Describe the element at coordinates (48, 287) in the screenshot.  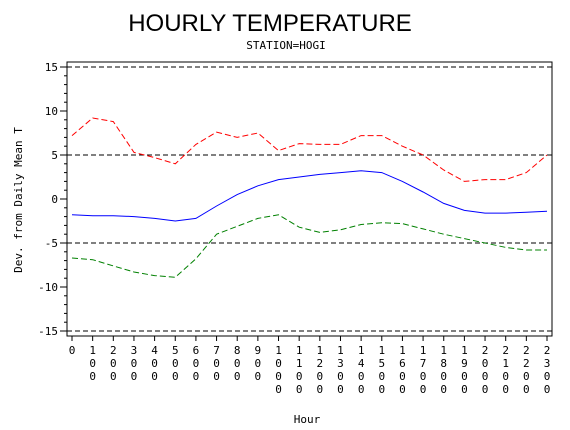
I see `y-tick-label: -10` at that location.